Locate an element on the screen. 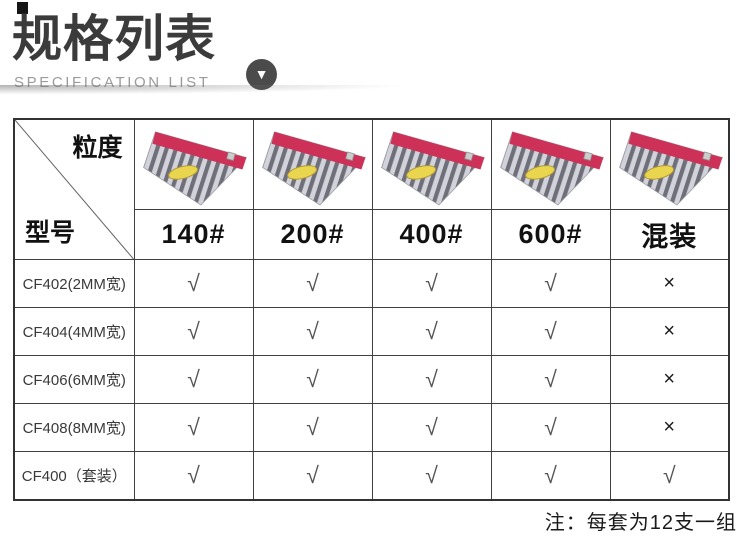 The height and width of the screenshot is (539, 750). model-label: 型号 is located at coordinates (50, 233).